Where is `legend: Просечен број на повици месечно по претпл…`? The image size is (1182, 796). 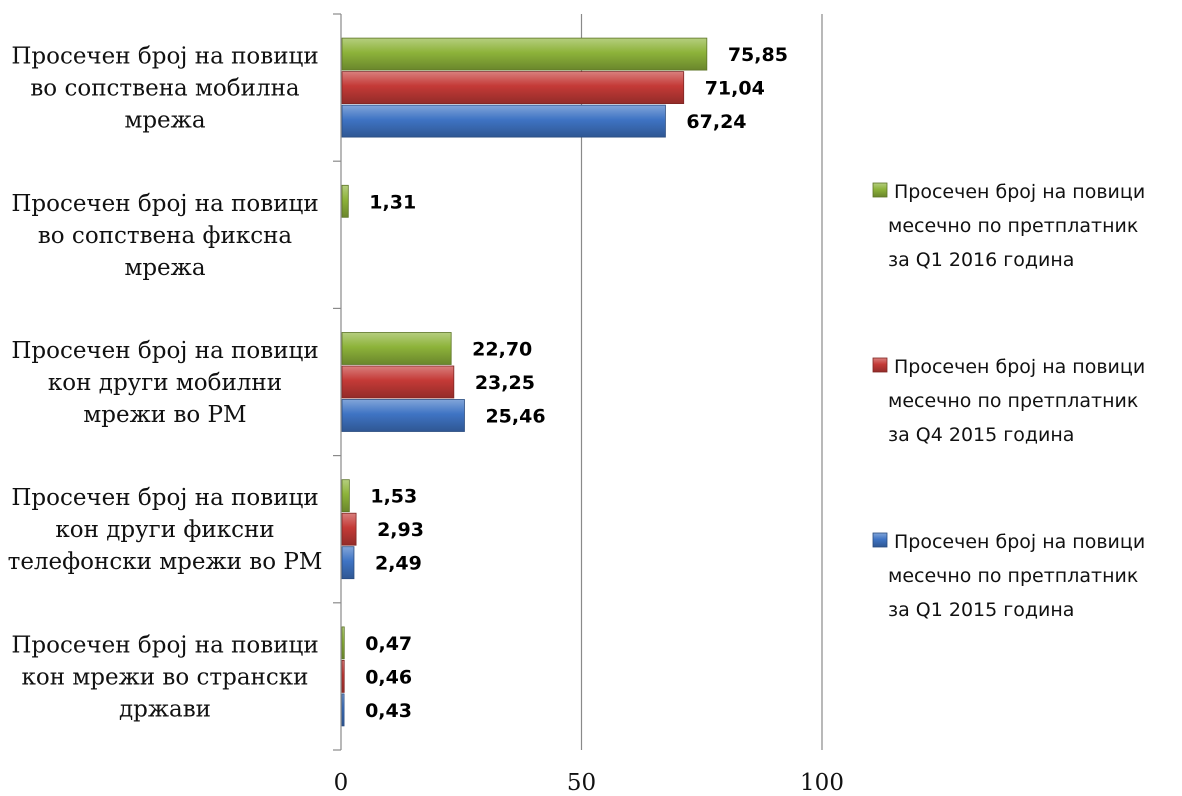
legend: Просечен број на повици месечно по претпл… is located at coordinates (1008, 401).